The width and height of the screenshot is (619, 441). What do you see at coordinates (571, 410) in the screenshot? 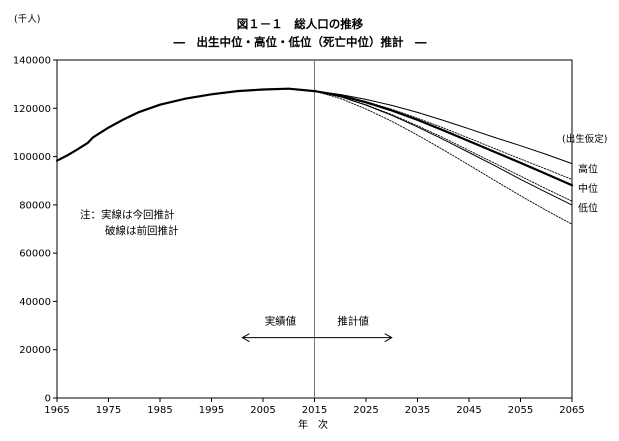
I see `x-tick-label: 2065` at bounding box center [571, 410].